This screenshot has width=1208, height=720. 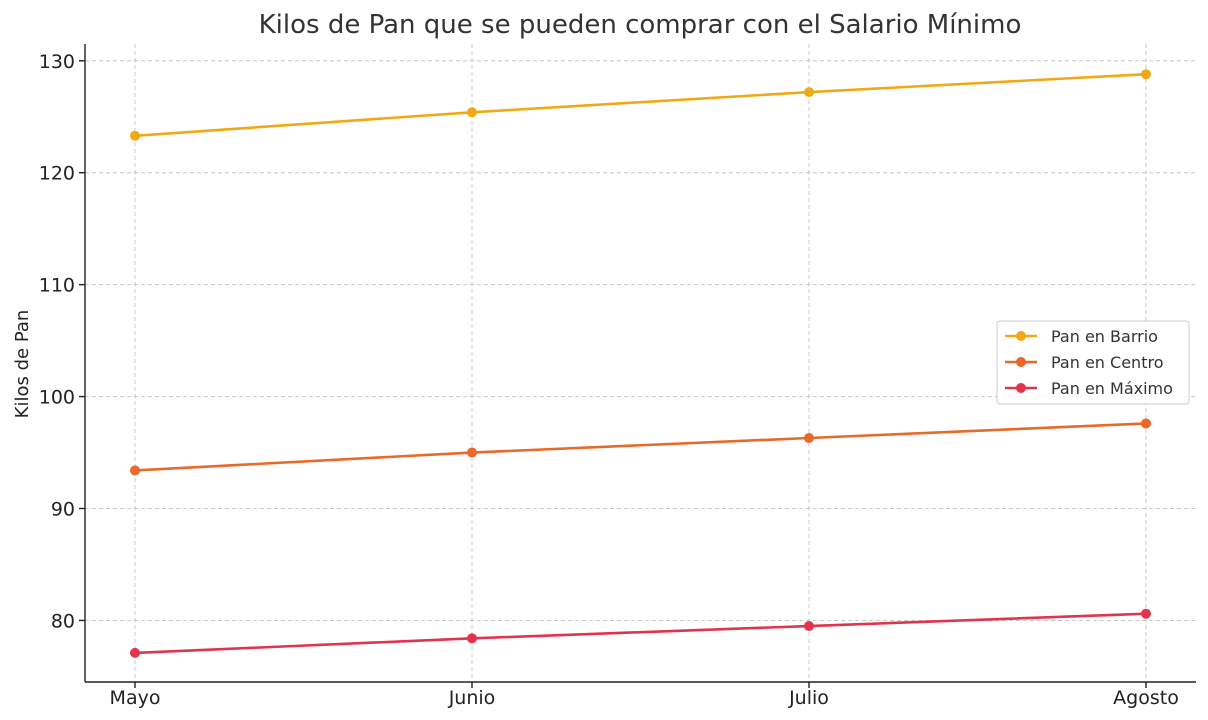 I want to click on legend-item: Pan en Centro, so click(x=1084, y=362).